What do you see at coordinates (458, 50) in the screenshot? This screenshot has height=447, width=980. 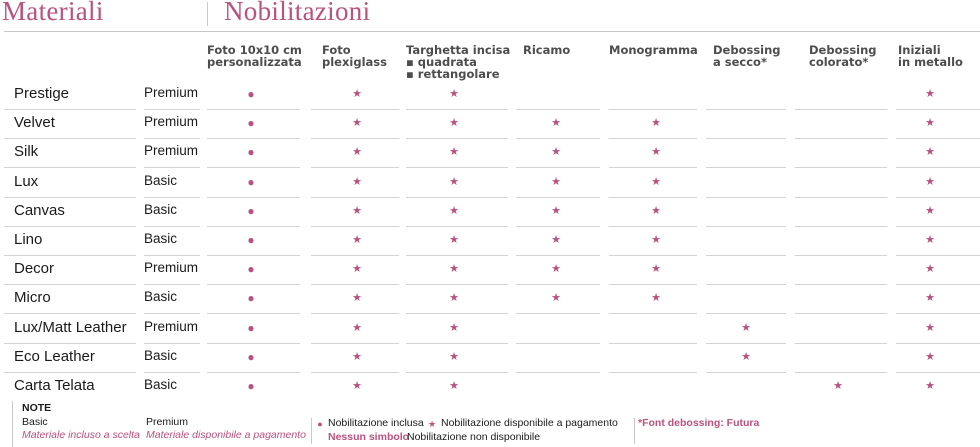 I see `column-header-line: Targhetta incisa` at bounding box center [458, 50].